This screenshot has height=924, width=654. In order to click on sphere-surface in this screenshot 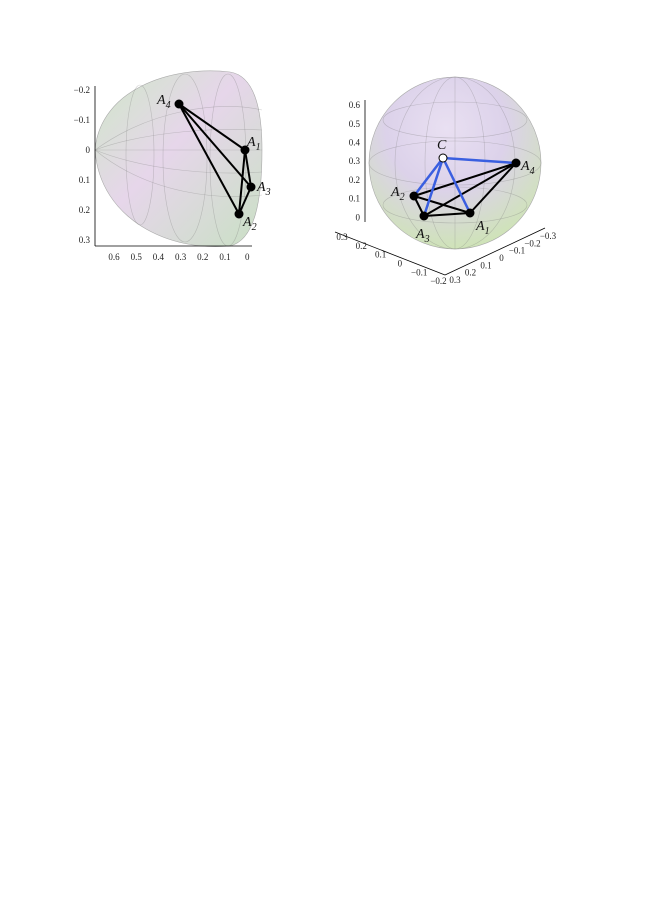, I will do `click(455, 163)`.